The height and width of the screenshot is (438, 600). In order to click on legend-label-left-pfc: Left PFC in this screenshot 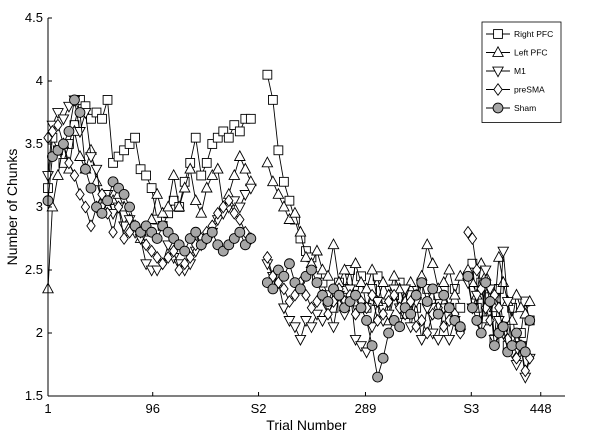, I will do `click(531, 53)`.